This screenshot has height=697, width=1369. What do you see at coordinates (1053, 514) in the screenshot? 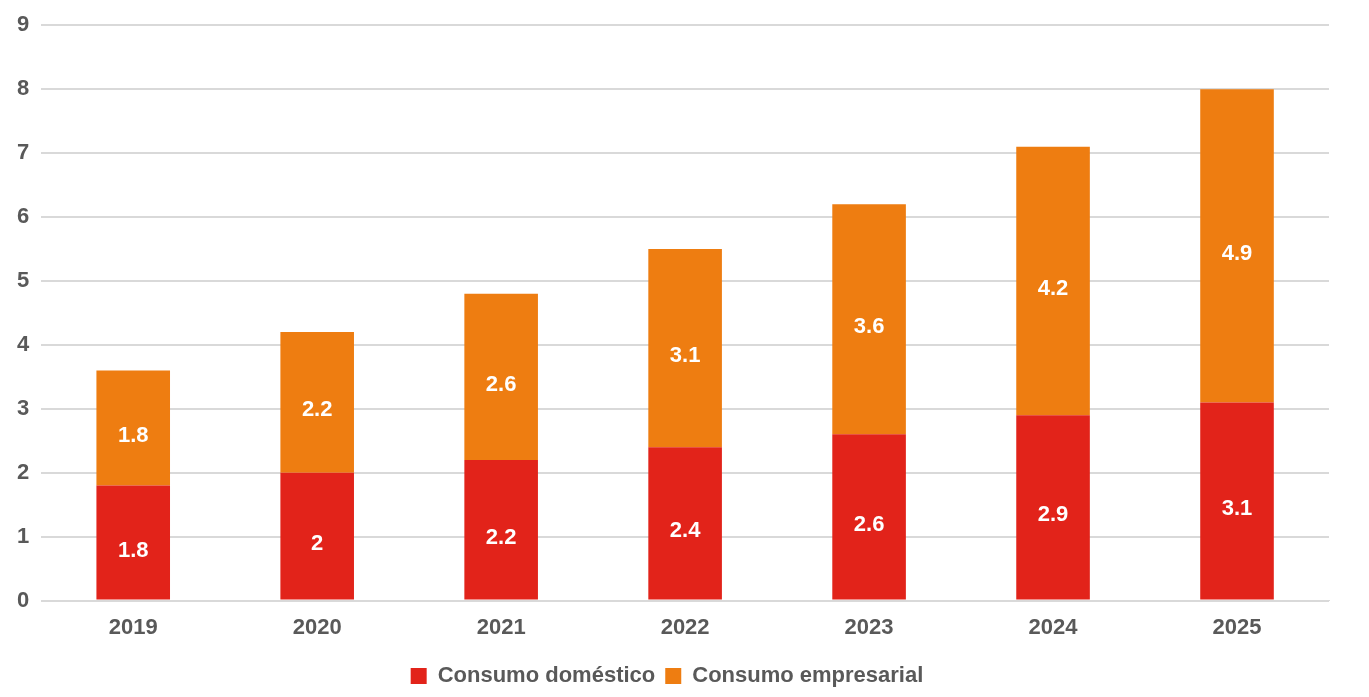
I see `data-label: 2.9` at bounding box center [1053, 514].